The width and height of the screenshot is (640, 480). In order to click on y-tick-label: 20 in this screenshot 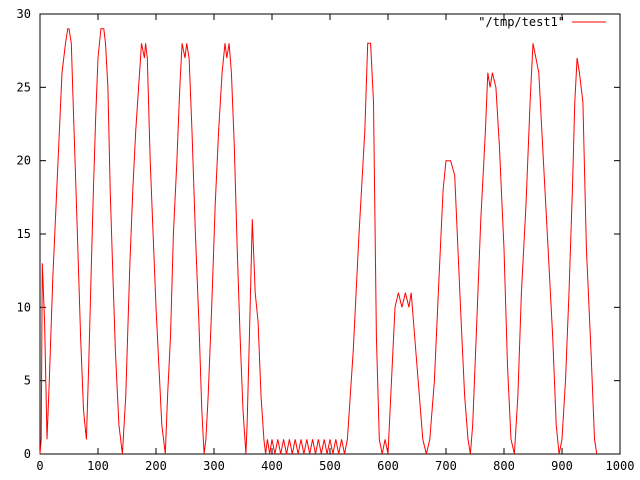, I will do `click(24, 161)`.